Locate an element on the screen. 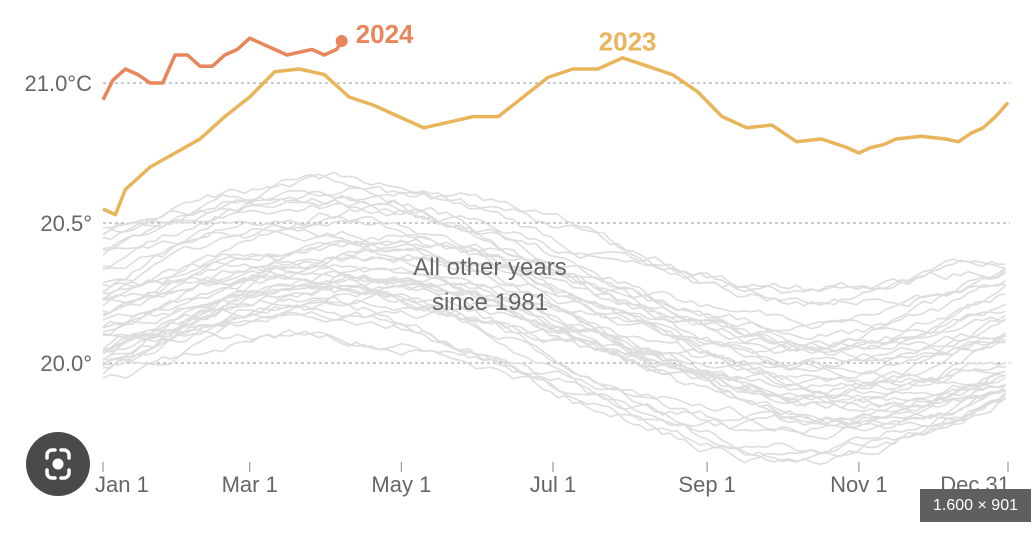  x-tick-label: Jul 1 is located at coordinates (553, 484).